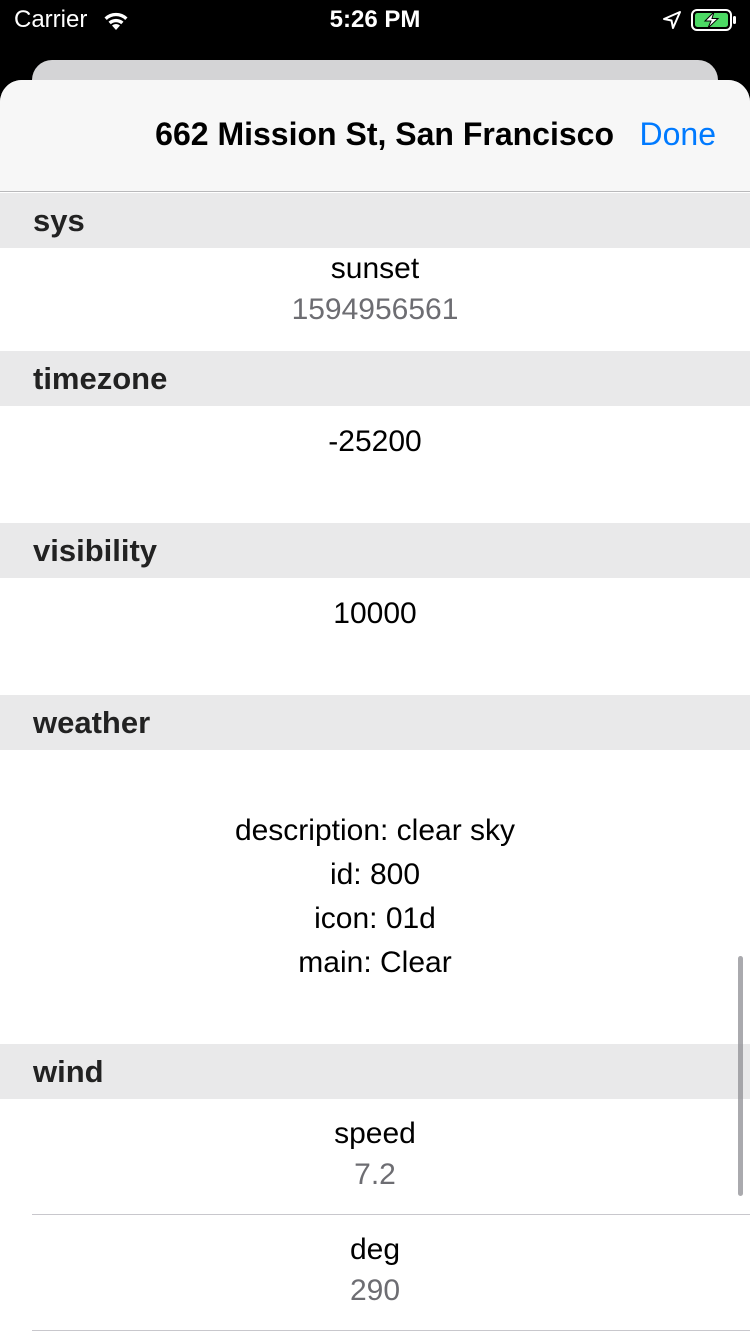 The height and width of the screenshot is (1334, 750). I want to click on section-title: weather, so click(92, 722).